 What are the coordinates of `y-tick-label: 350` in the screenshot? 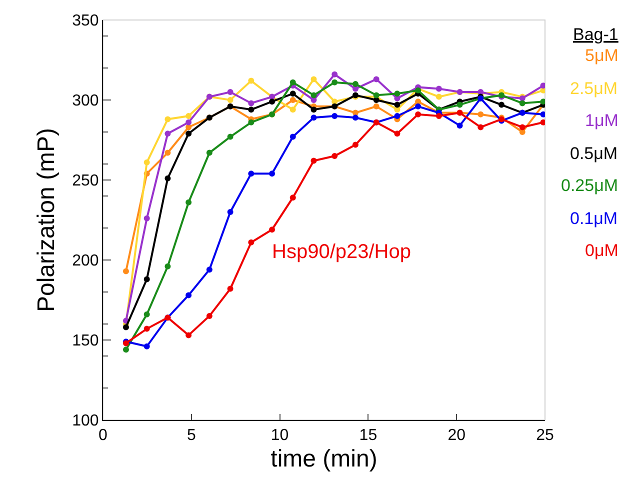 It's located at (85, 21).